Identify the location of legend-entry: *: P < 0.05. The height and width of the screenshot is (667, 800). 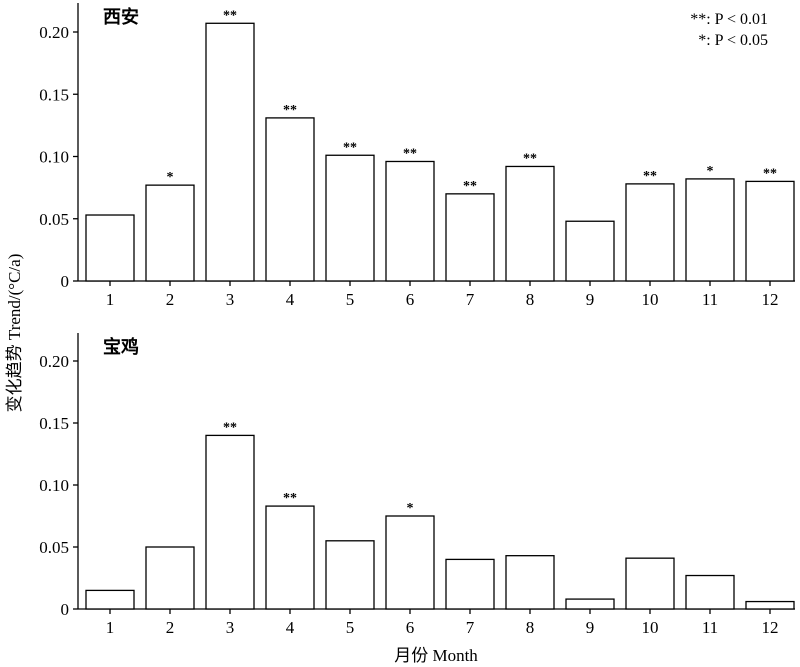
(733, 40).